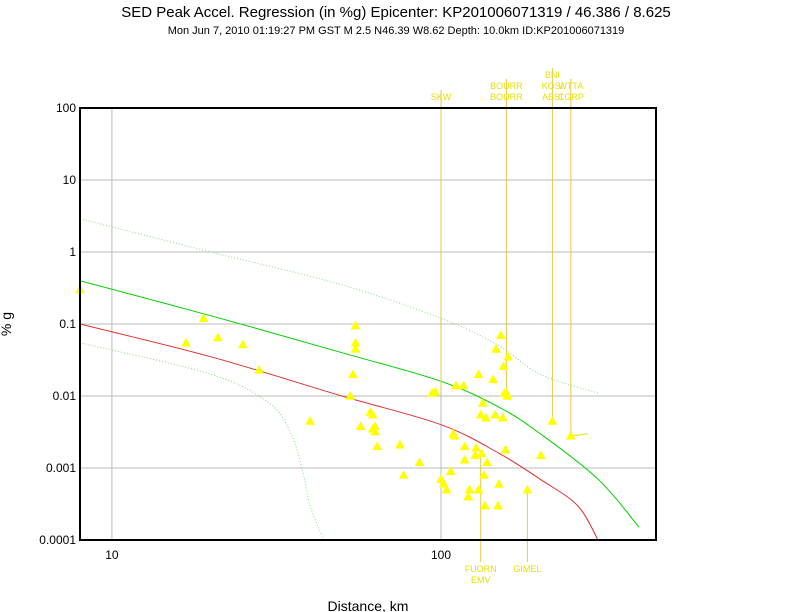 This screenshot has width=792, height=612. I want to click on y-axis-label: % g, so click(7, 324).